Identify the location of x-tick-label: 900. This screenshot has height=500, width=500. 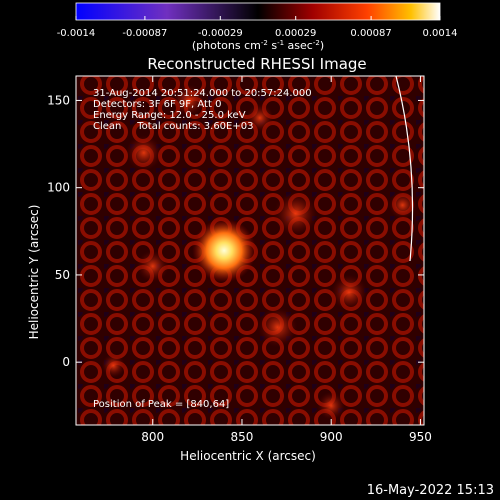
(331, 437).